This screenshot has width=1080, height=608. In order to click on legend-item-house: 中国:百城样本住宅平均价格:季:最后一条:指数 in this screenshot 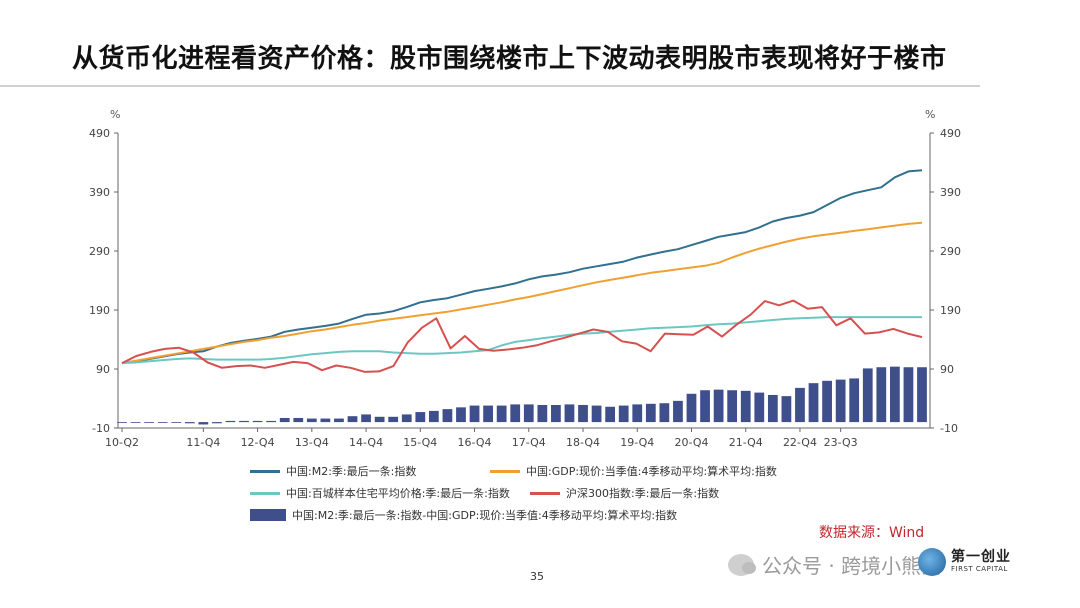, I will do `click(390, 493)`.